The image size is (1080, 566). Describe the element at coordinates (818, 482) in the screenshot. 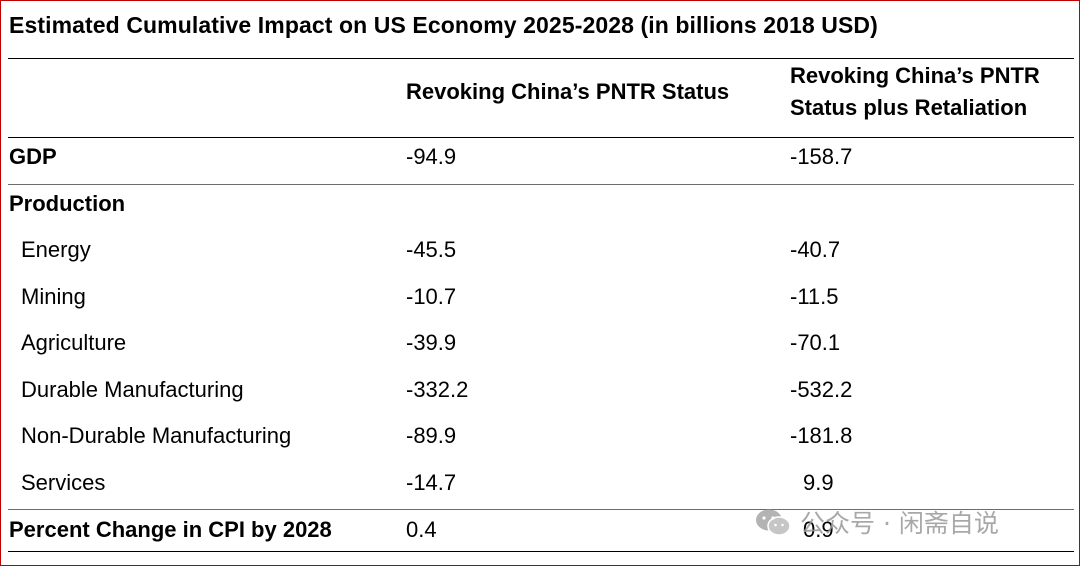

I see `value-pntr-retaliation: 9.9` at that location.